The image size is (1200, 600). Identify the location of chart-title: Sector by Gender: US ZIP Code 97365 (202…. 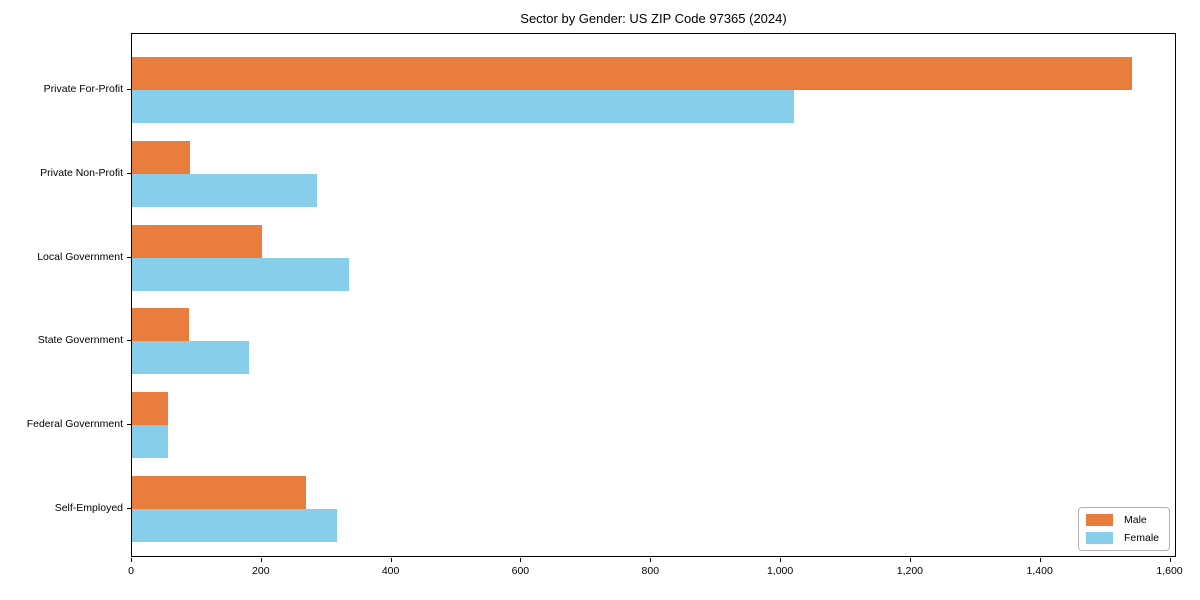
(653, 18).